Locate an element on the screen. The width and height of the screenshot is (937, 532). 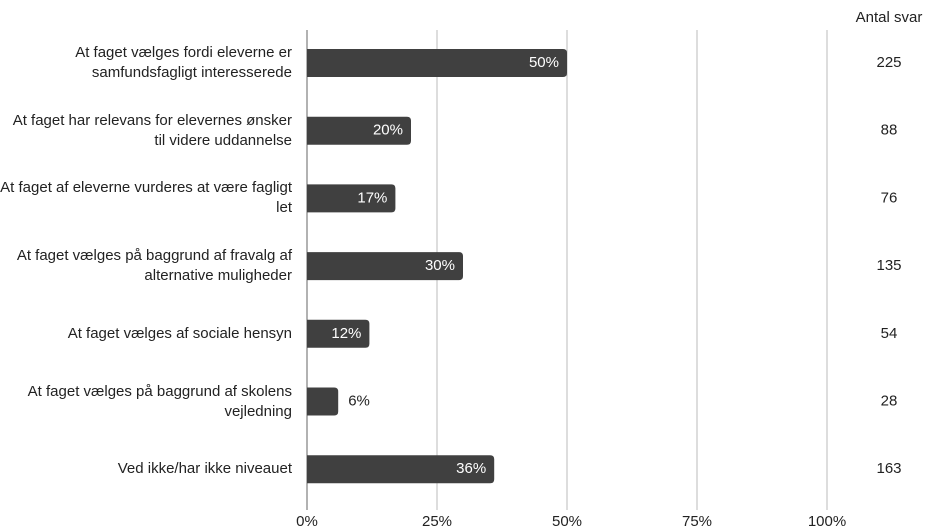
x-tick-label: 100% is located at coordinates (827, 521).